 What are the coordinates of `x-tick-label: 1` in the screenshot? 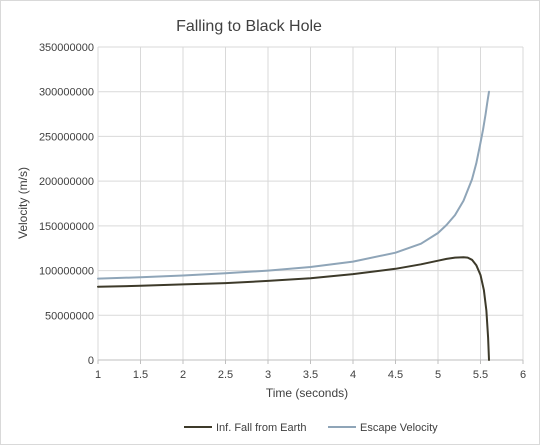 It's located at (98, 375).